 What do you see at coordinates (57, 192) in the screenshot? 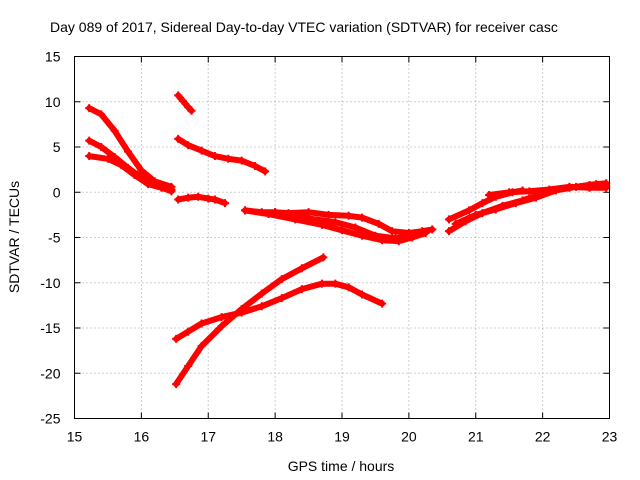
I see `y-tick-label: 0` at bounding box center [57, 192].